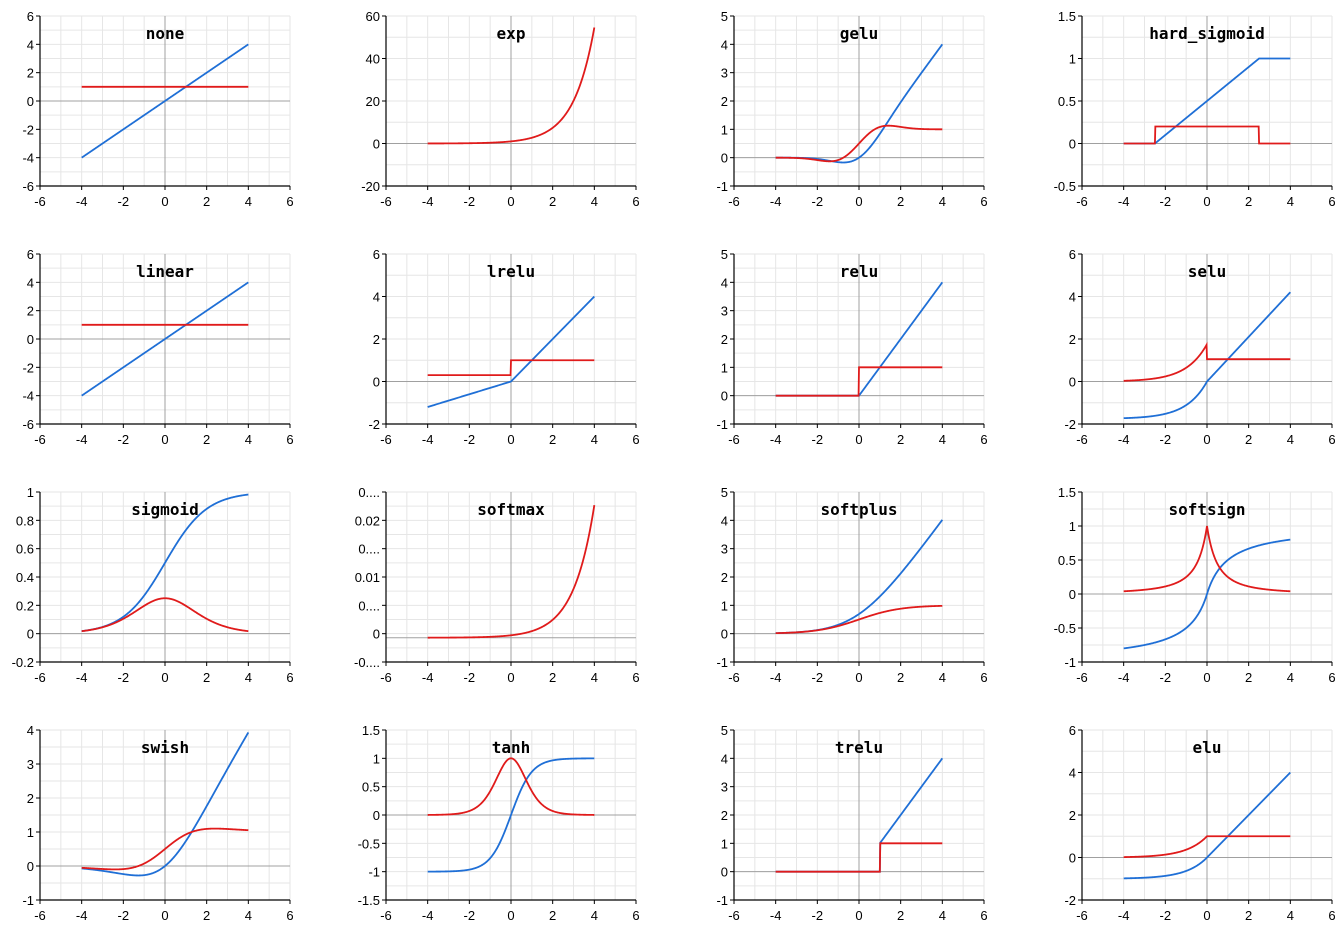  What do you see at coordinates (165, 271) in the screenshot?
I see `chart-title: linear` at bounding box center [165, 271].